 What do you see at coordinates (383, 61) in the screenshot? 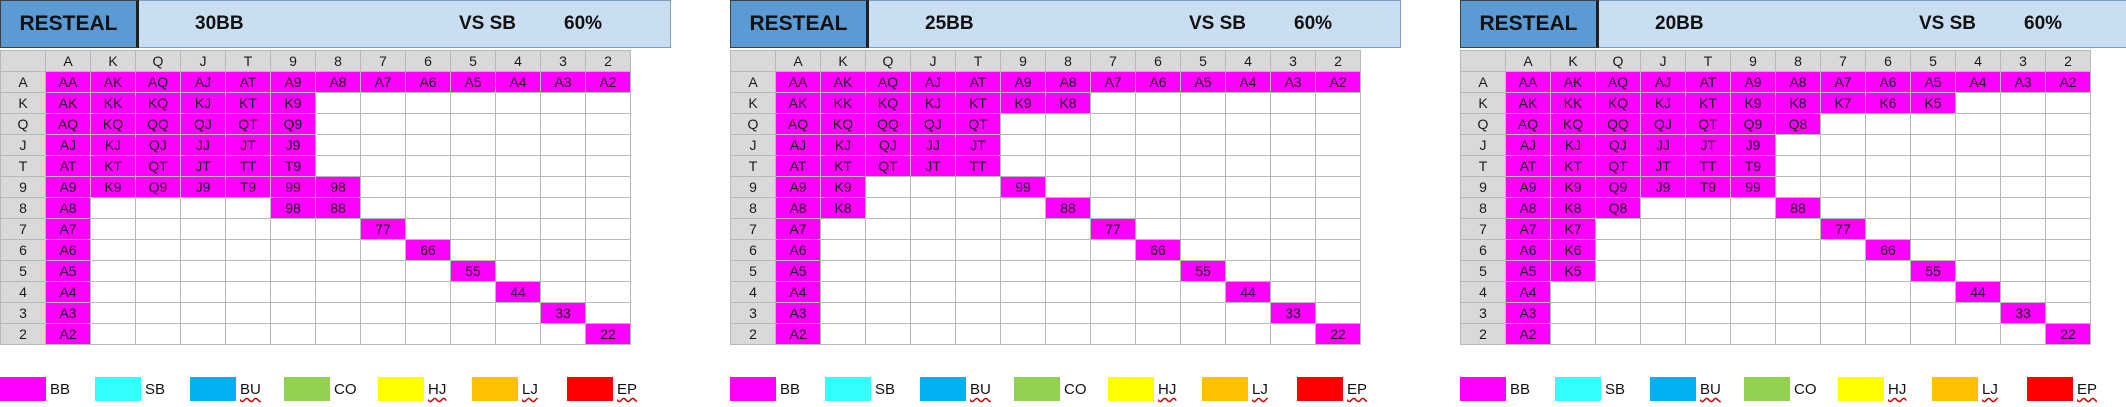
I see `column-header: 7` at bounding box center [383, 61].